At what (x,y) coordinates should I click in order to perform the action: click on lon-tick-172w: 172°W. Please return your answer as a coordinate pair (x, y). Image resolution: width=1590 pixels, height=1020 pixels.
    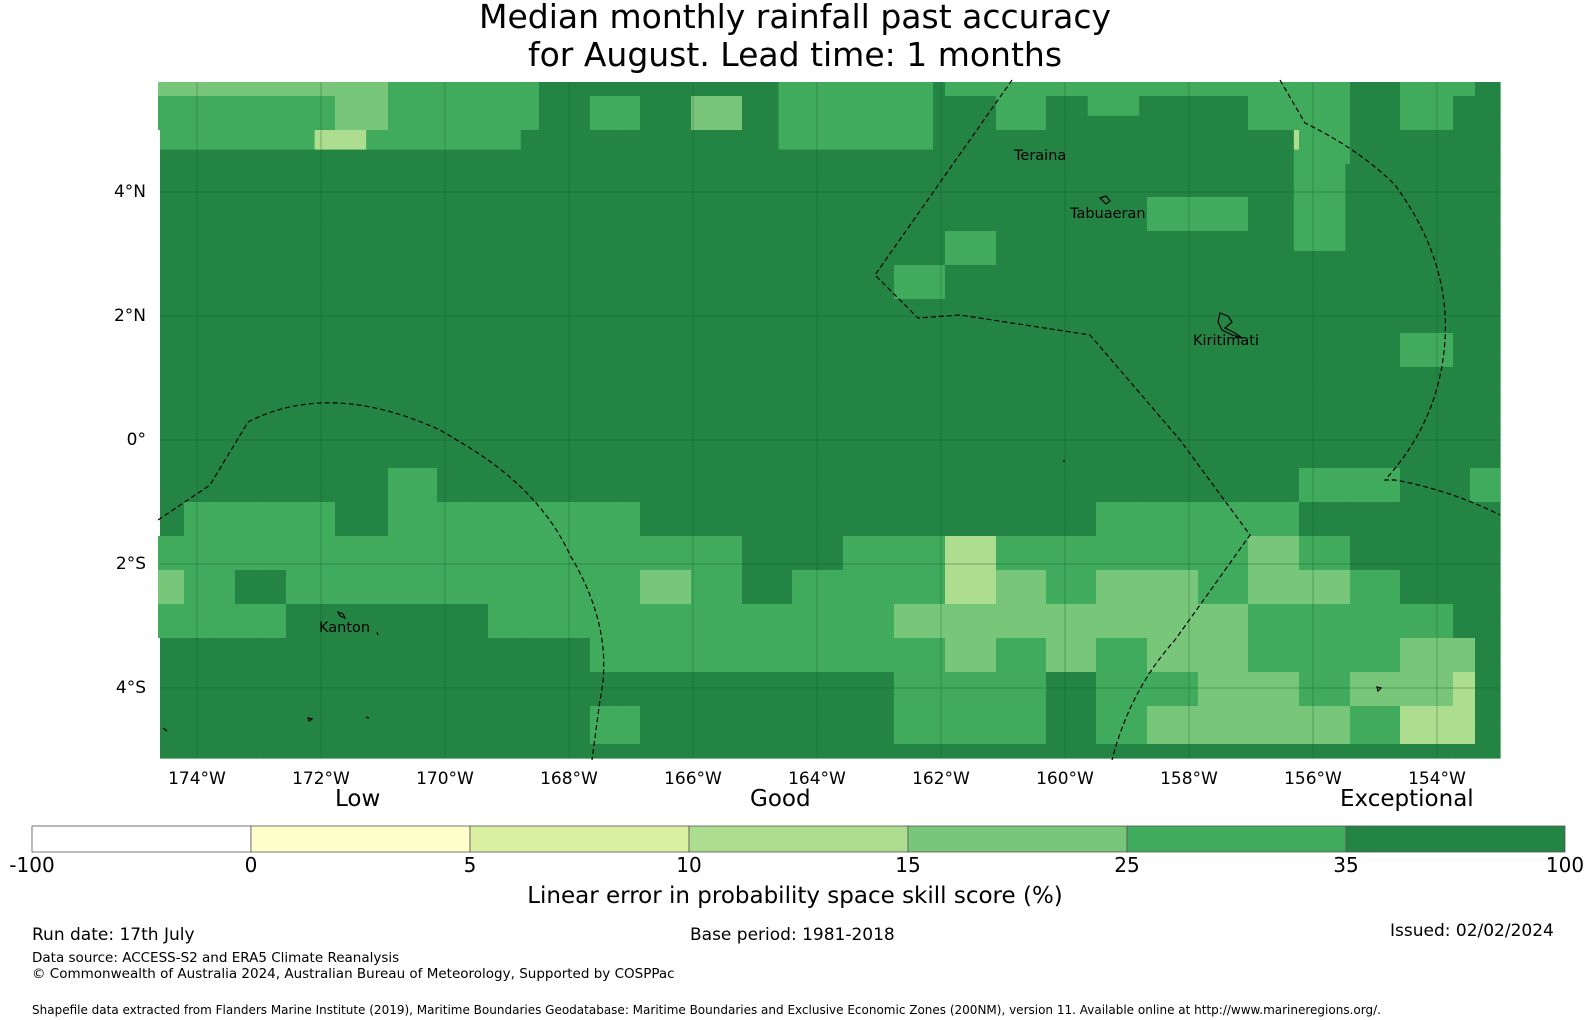
    Looking at the image, I should click on (321, 779).